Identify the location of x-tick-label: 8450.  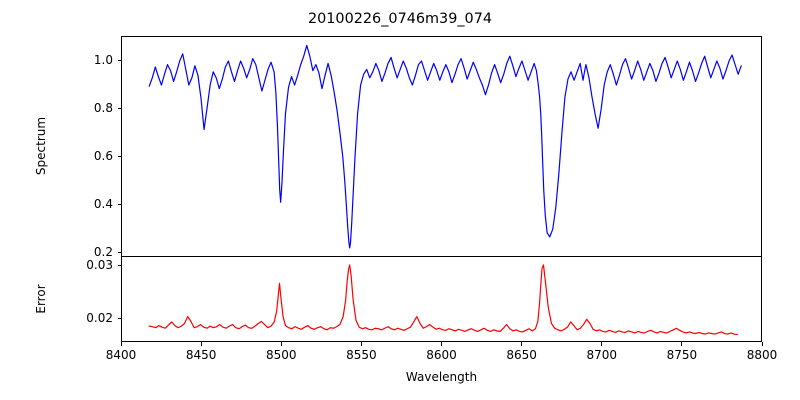
(201, 355).